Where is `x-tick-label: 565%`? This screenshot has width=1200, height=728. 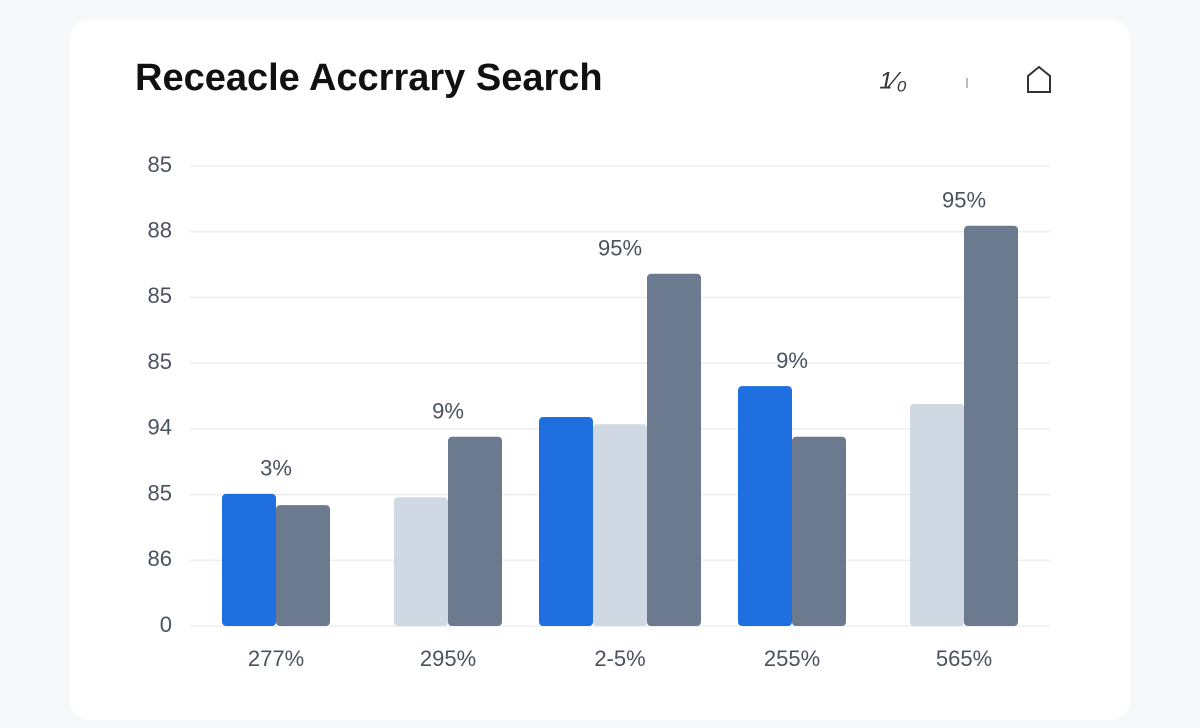
x-tick-label: 565% is located at coordinates (964, 658).